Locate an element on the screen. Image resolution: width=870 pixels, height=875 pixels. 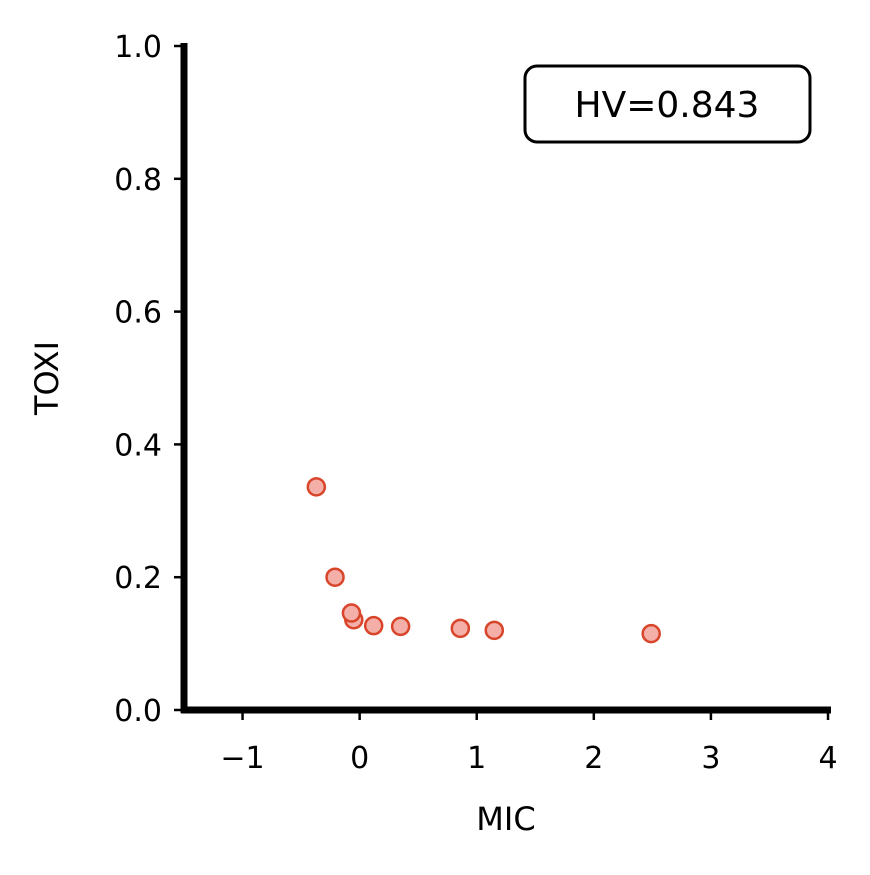
x-tick-label: 1 is located at coordinates (476, 758).